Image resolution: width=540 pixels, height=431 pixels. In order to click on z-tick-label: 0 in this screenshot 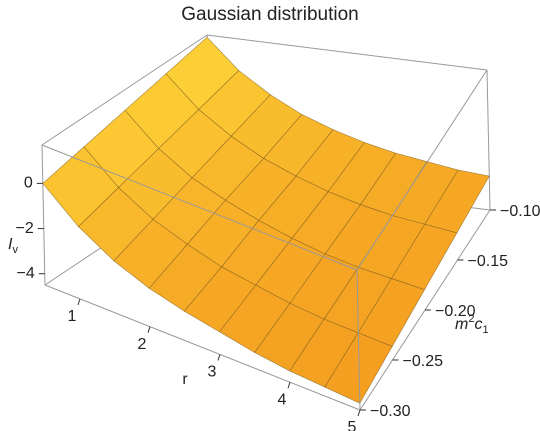, I will do `click(28, 183)`.